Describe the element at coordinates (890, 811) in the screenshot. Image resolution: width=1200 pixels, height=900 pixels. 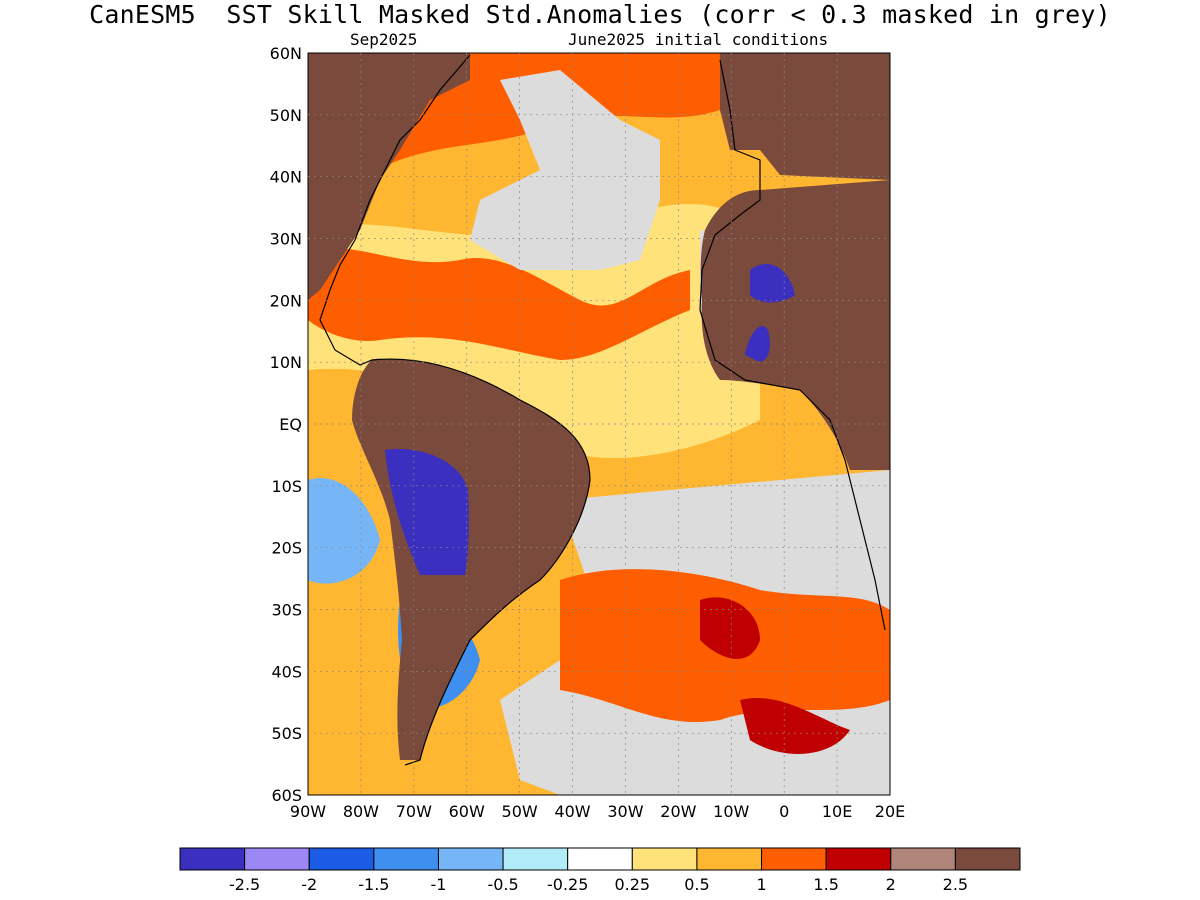
I see `lon-label: 20E` at that location.